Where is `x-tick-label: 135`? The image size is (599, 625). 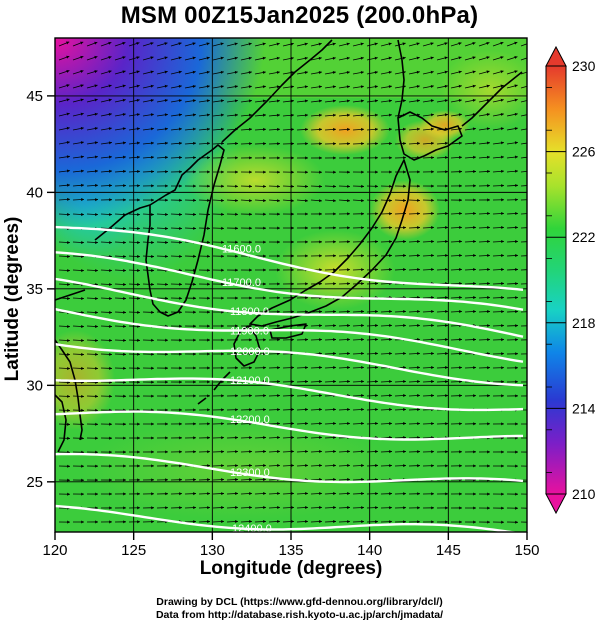 x-tick-label: 135 is located at coordinates (290, 550).